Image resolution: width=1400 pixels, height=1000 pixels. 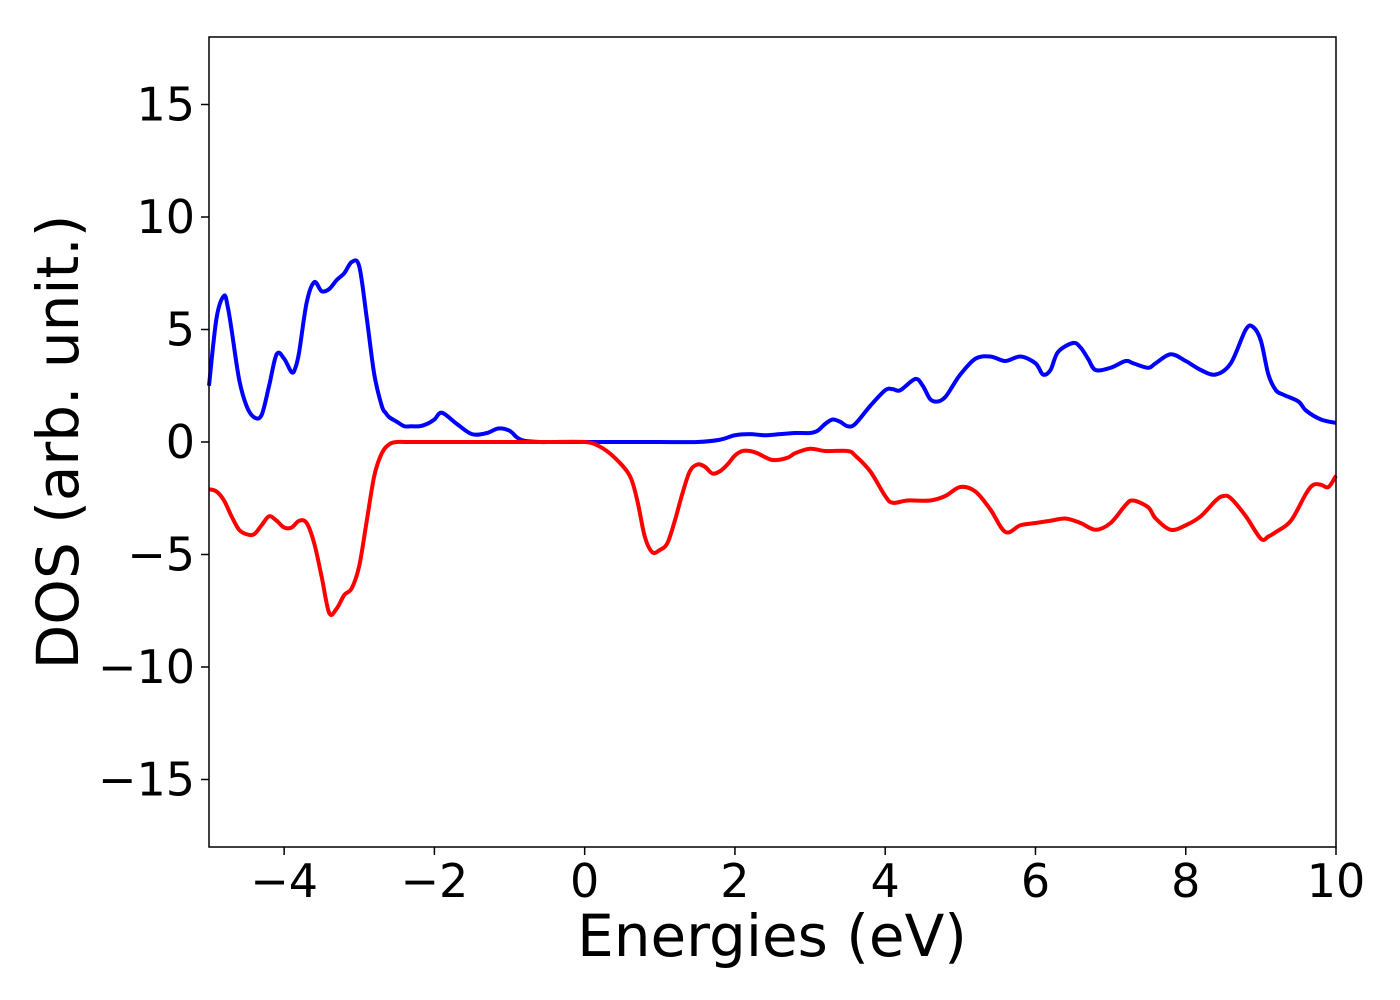 What do you see at coordinates (165, 217) in the screenshot?
I see `y-tick-label: 10` at bounding box center [165, 217].